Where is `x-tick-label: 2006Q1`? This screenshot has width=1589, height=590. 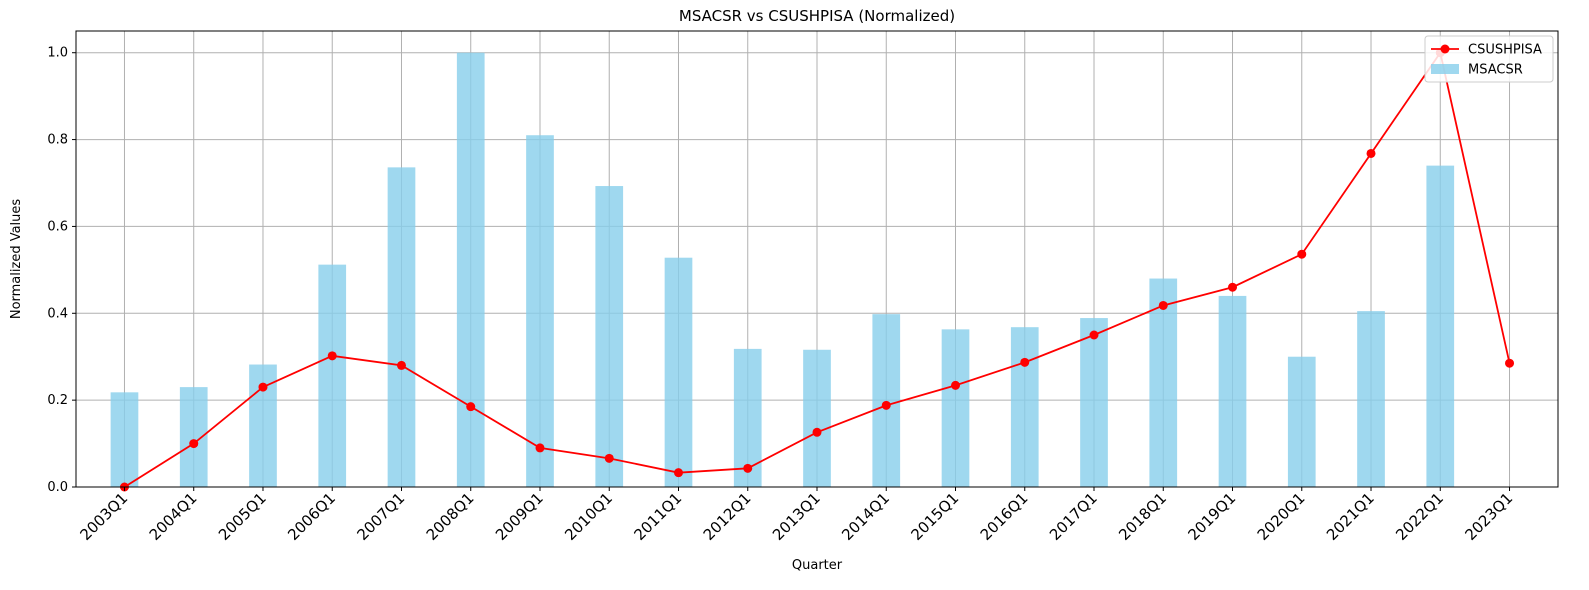 x-tick-label: 2006Q1 is located at coordinates (311, 516).